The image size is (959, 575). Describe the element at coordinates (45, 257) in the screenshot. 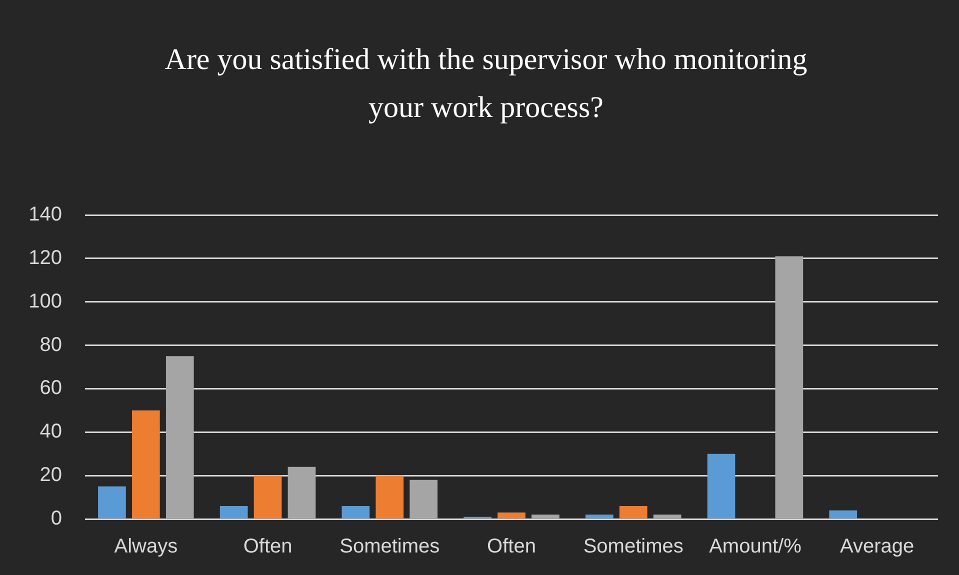

I see `y-tick-label: 120` at that location.